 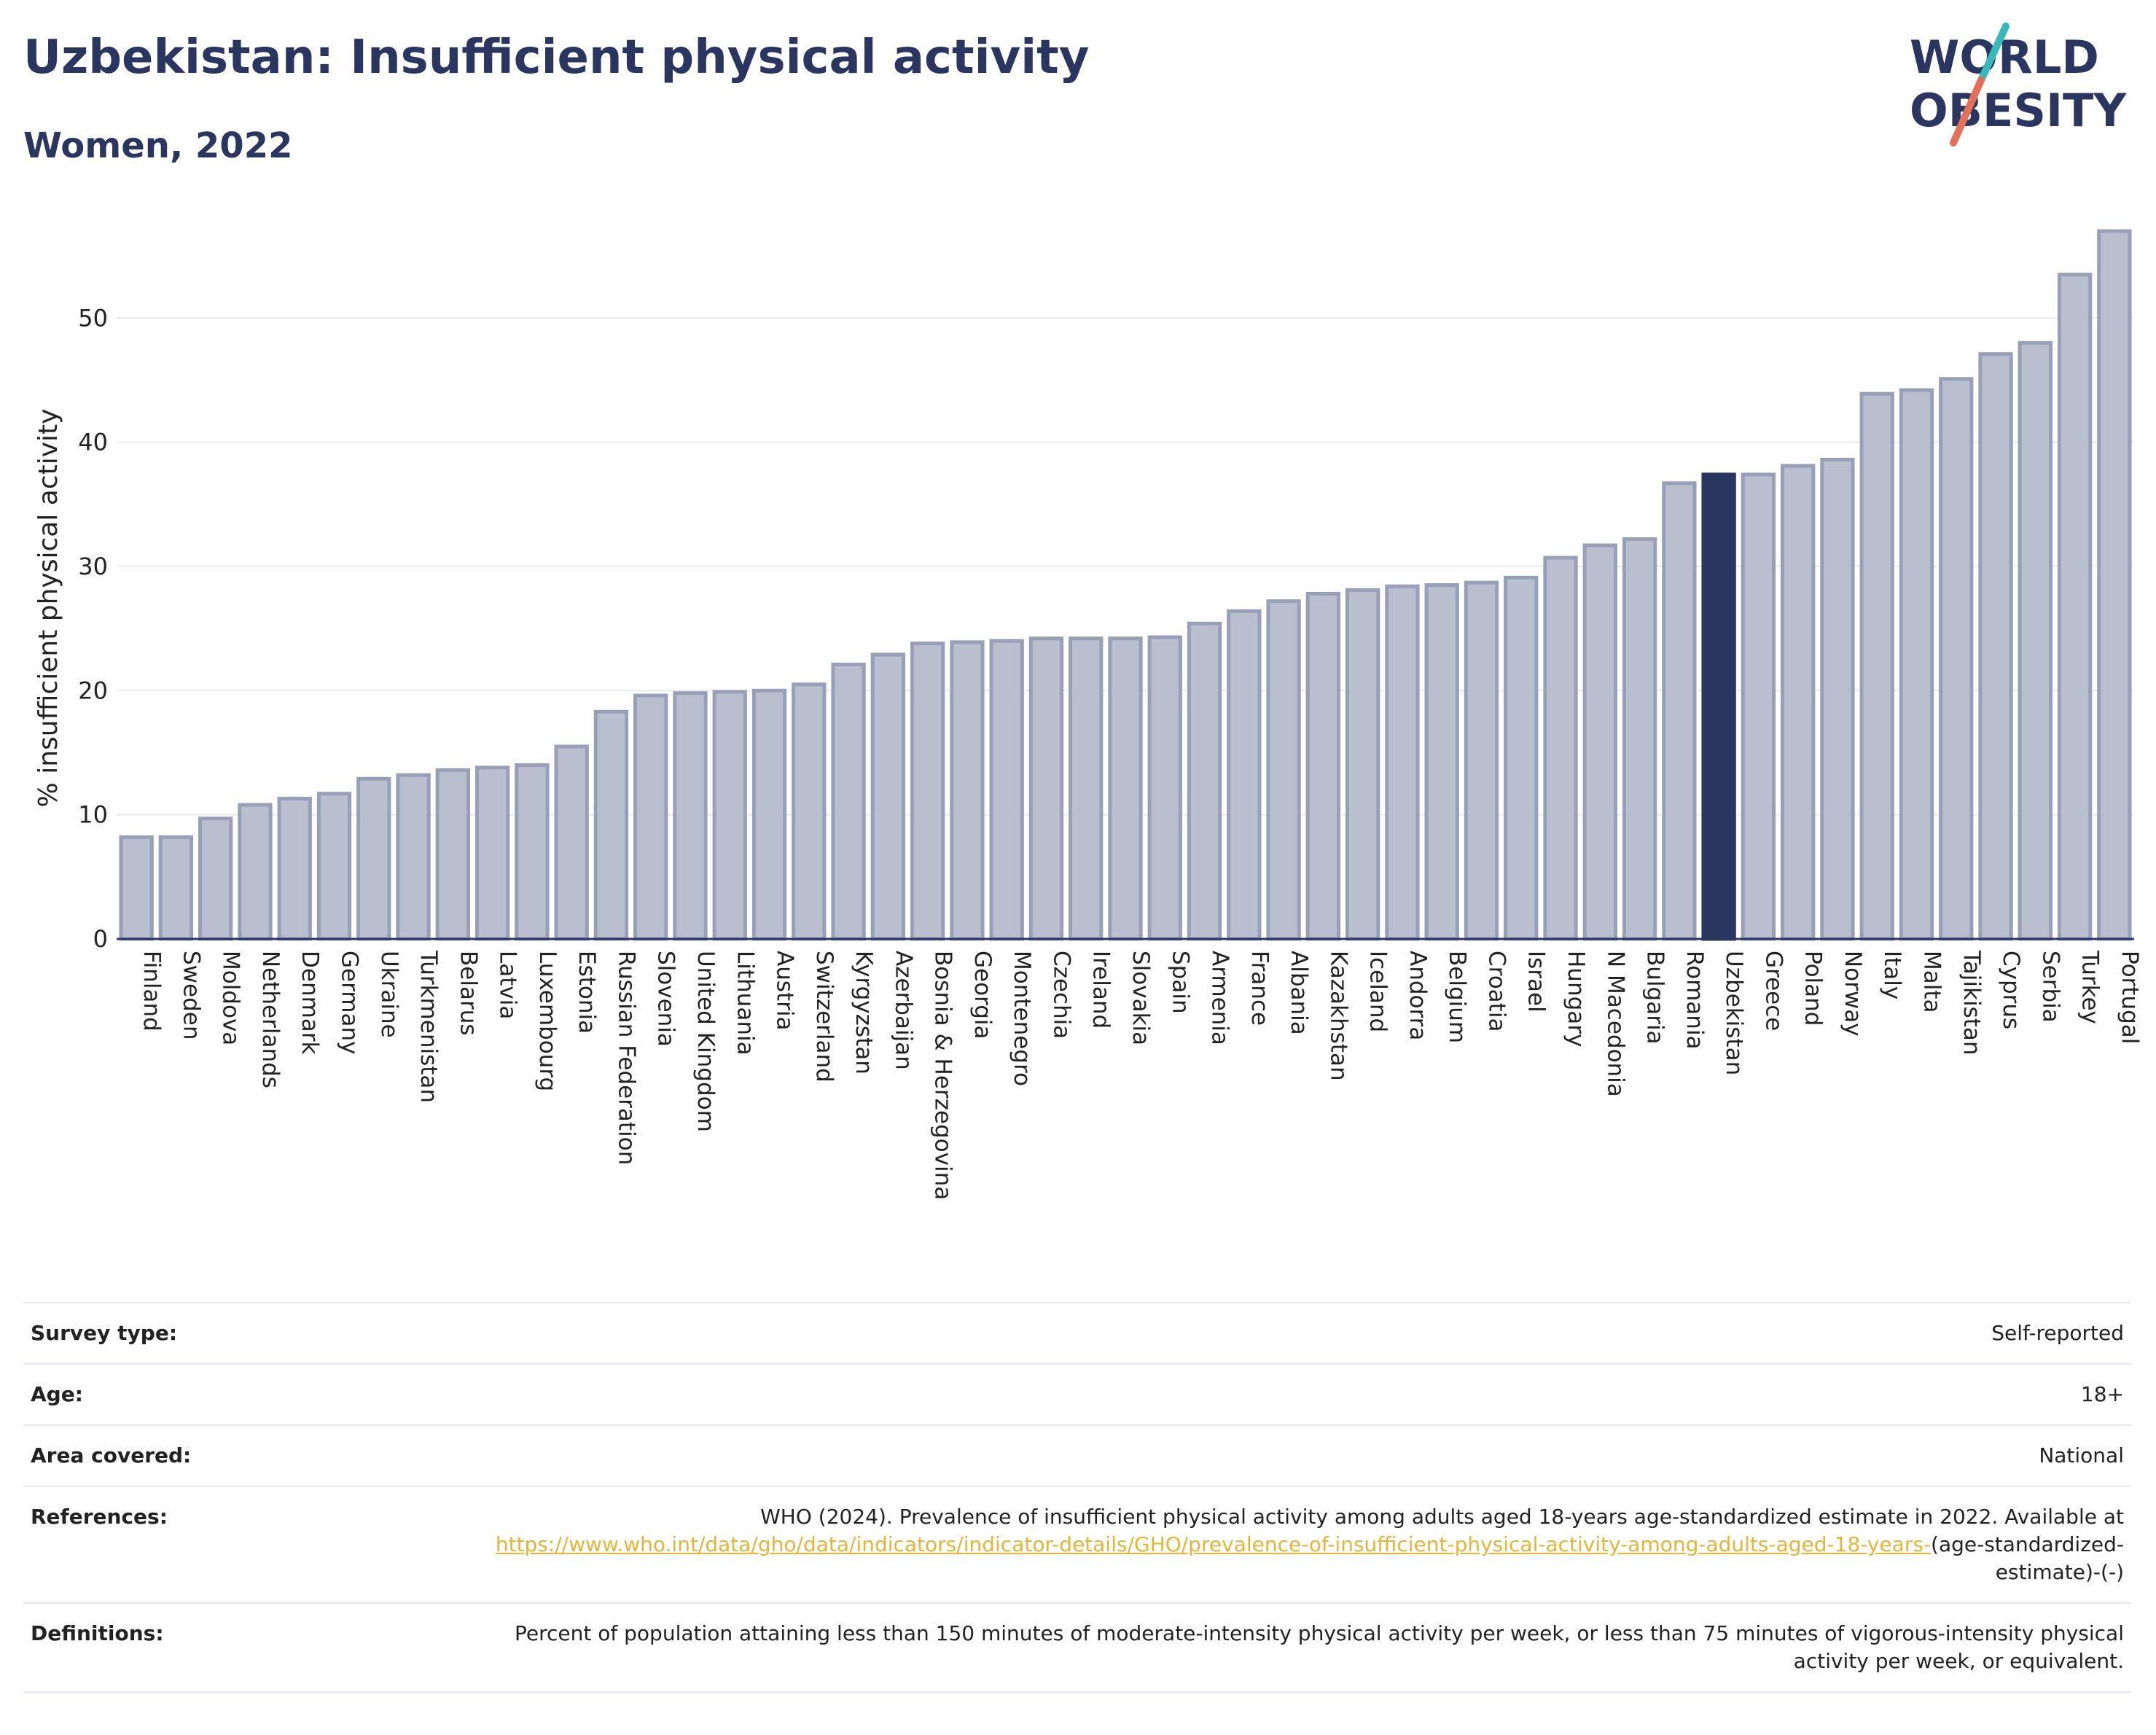 I want to click on x-tick-label: Norway, so click(x=1853, y=994).